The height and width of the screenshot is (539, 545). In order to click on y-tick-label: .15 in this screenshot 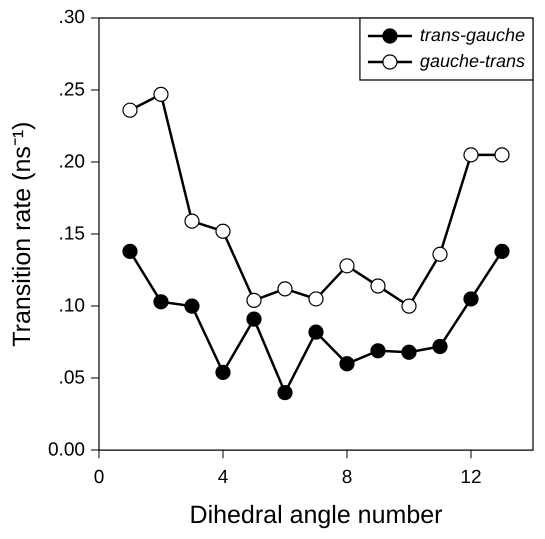, I will do `click(71, 233)`.